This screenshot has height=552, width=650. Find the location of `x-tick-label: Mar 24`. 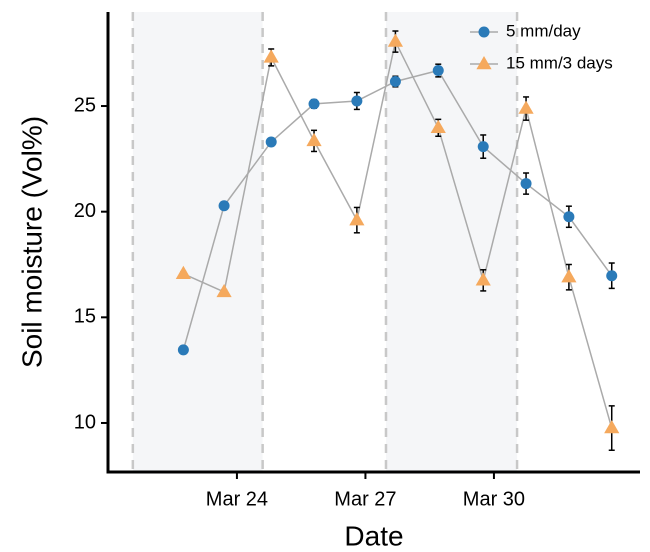

x-tick-label: Mar 24 is located at coordinates (237, 499).